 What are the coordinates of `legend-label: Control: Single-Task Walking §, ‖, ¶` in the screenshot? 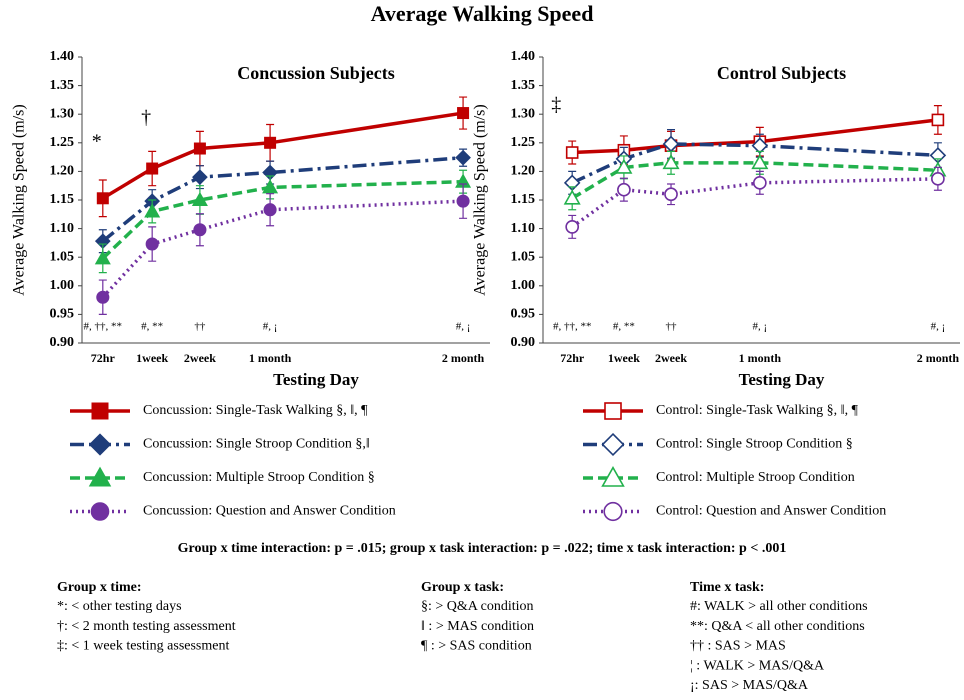 It's located at (757, 410).